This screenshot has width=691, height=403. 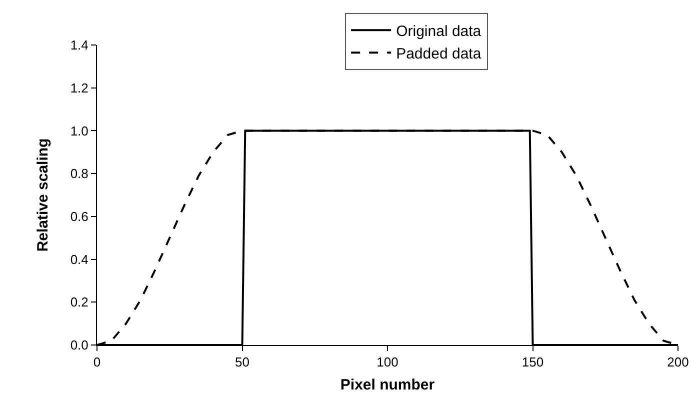 What do you see at coordinates (79, 45) in the screenshot?
I see `y-tick-label: 1.4` at bounding box center [79, 45].